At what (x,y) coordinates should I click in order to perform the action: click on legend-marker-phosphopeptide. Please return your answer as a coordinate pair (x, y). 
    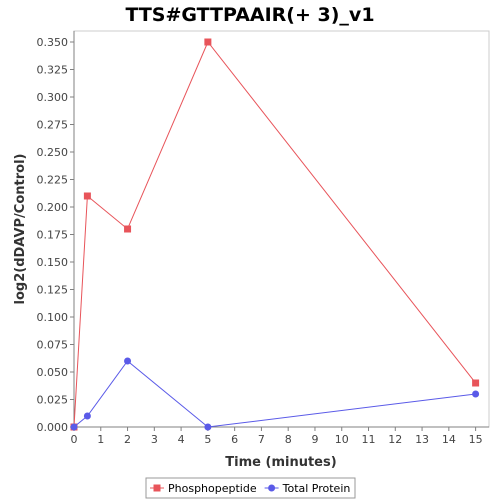
    Looking at the image, I should click on (157, 488).